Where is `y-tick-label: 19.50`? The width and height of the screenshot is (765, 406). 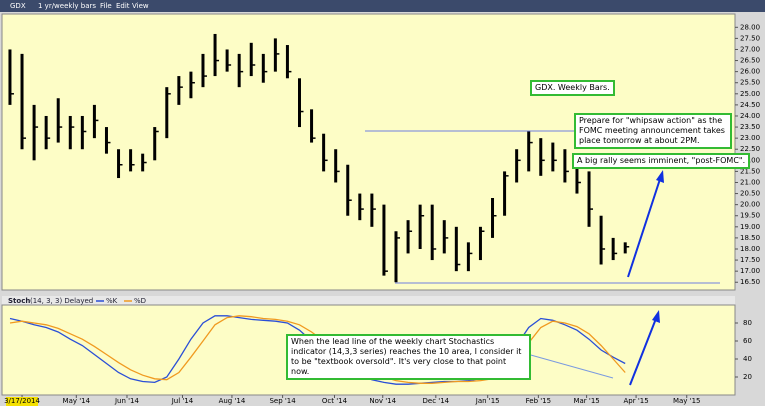
y-tick-label: 19.50 is located at coordinates (750, 216).